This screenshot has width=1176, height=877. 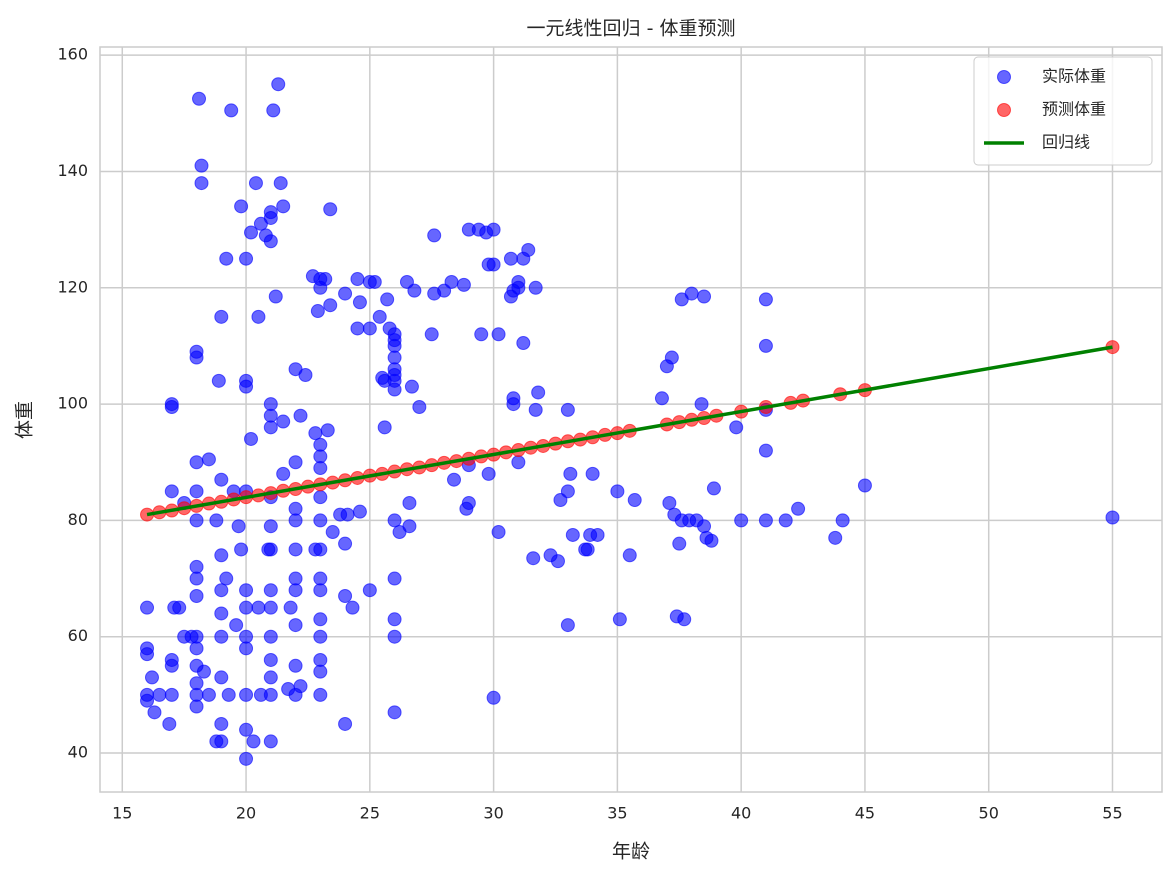 What do you see at coordinates (72, 403) in the screenshot?
I see `y-tick-label: 100` at bounding box center [72, 403].